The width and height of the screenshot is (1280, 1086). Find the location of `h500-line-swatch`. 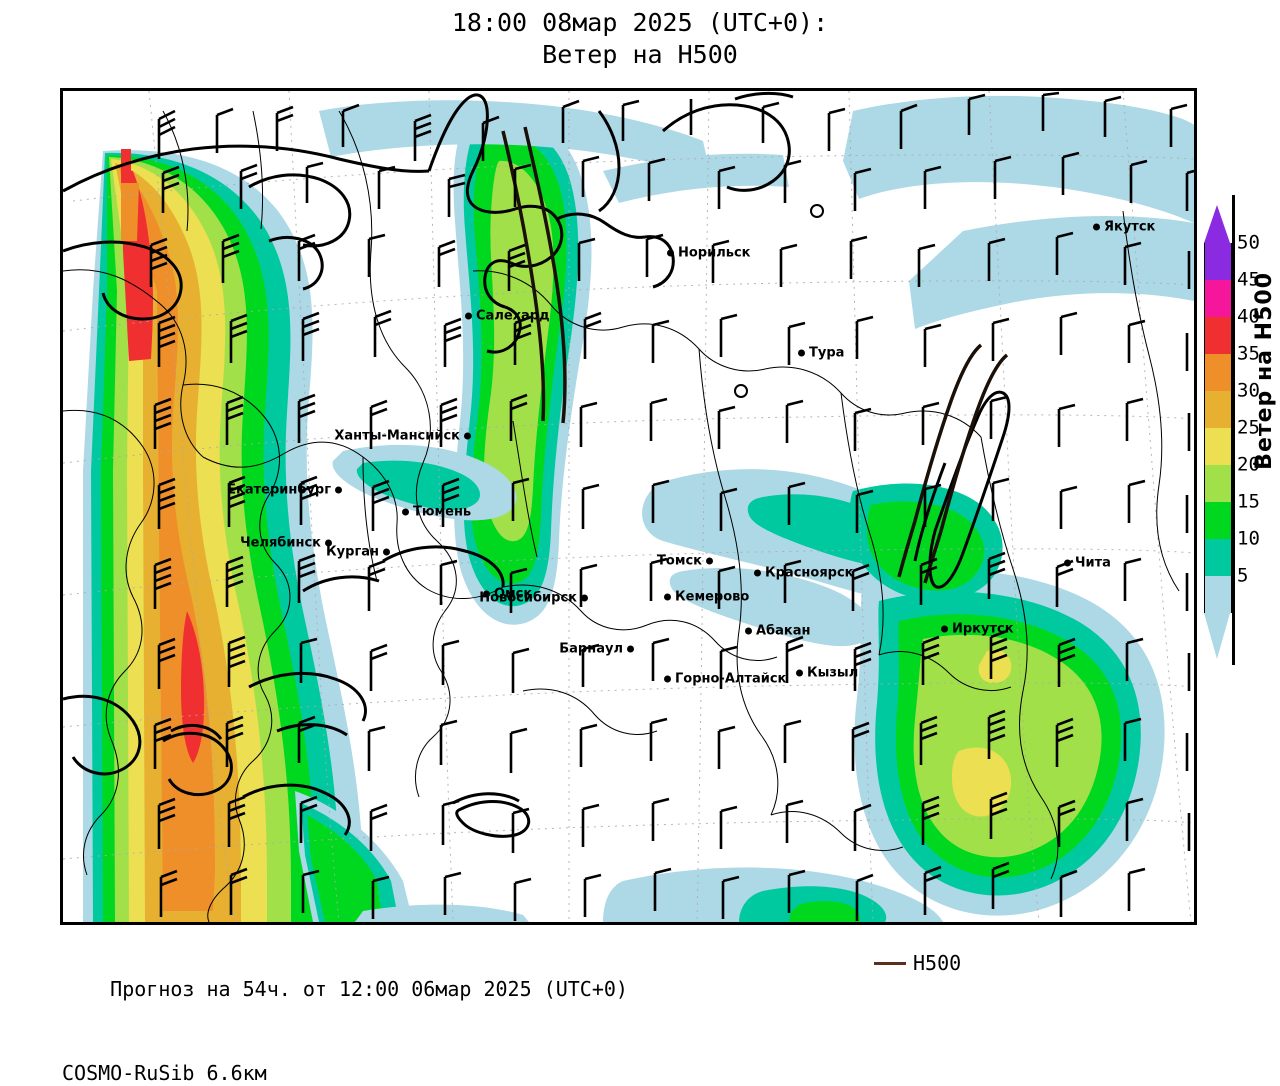

h500-line-swatch is located at coordinates (890, 963).